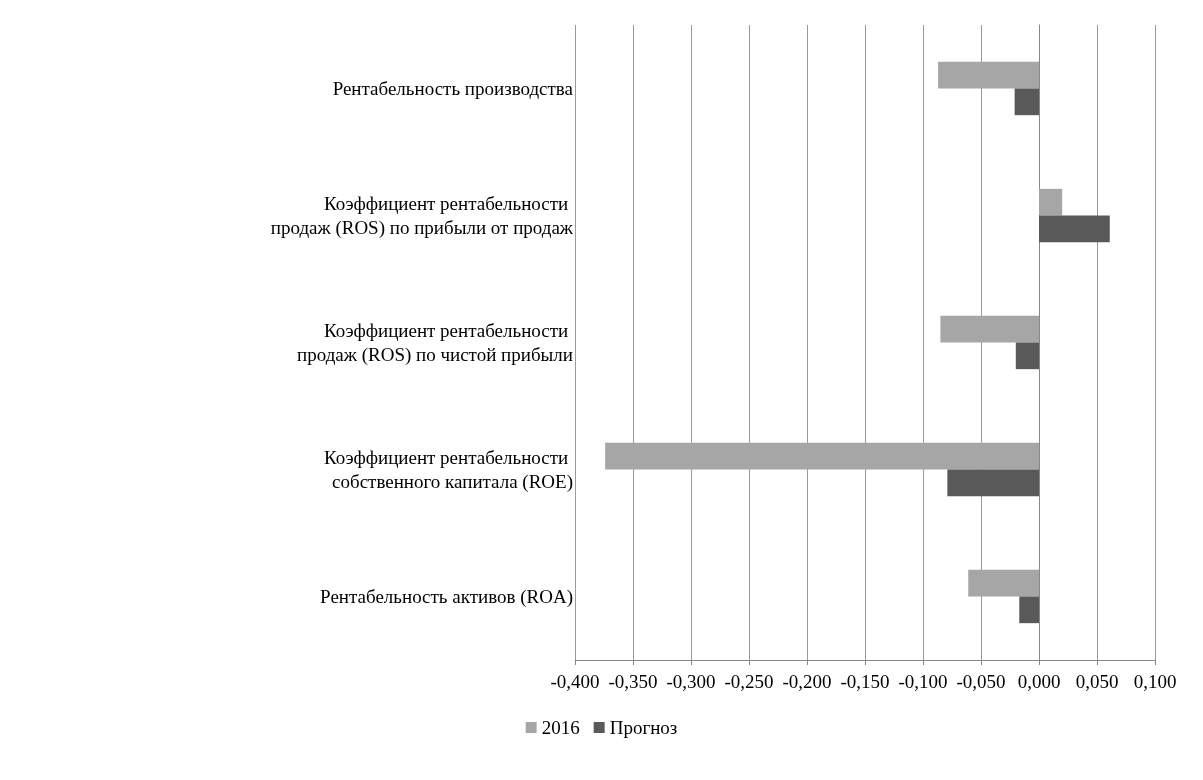 The height and width of the screenshot is (780, 1203). I want to click on x-tick-label: -0,050, so click(981, 681).